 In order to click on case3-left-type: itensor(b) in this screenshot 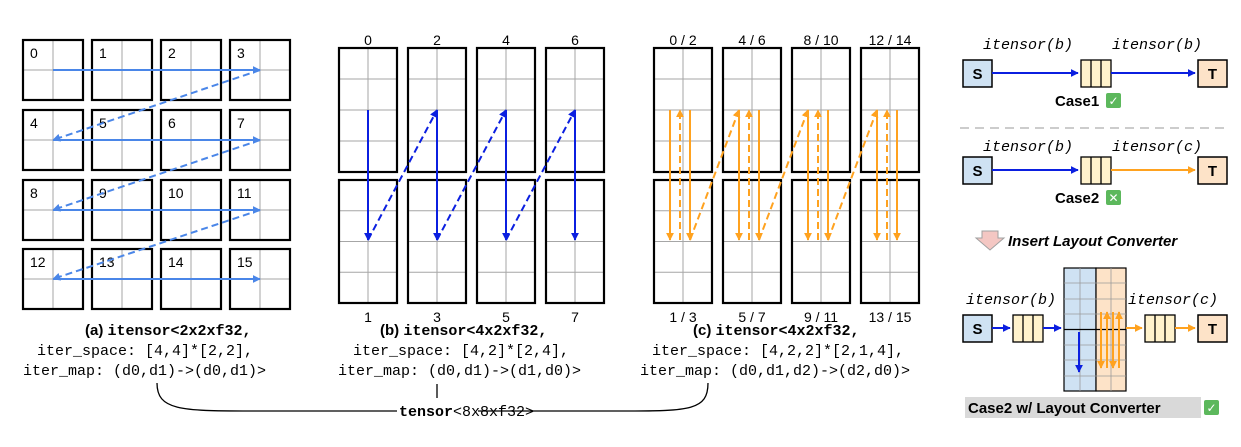, I will do `click(1011, 300)`.